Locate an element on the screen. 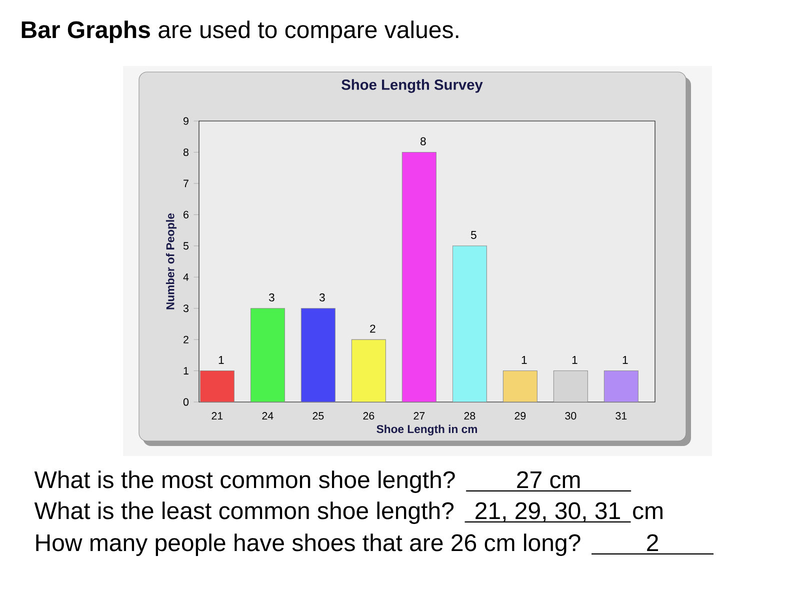 The image size is (800, 600). y-tick-label: 7 is located at coordinates (186, 184).